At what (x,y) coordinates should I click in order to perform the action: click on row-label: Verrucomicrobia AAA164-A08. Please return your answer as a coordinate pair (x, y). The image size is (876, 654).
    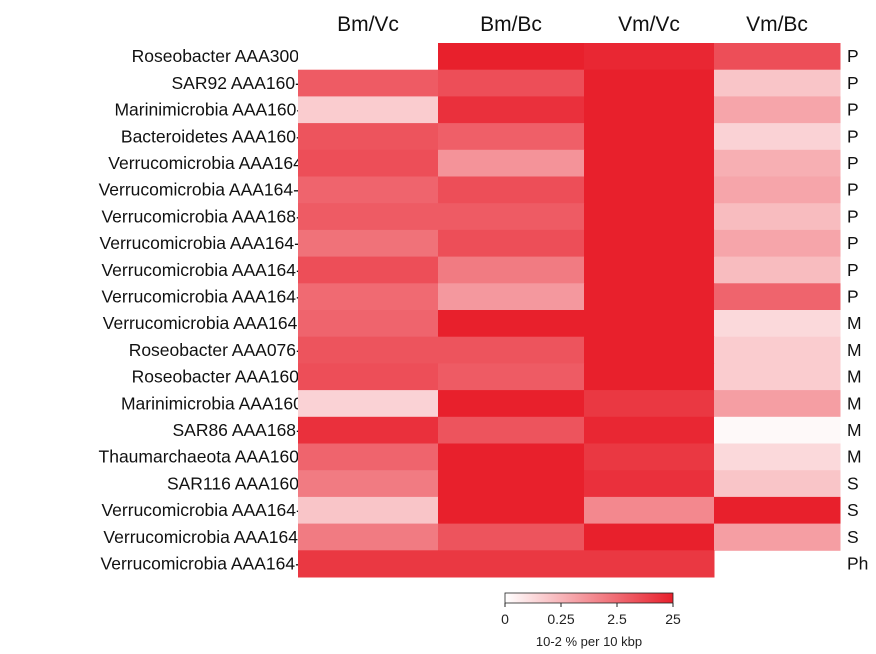
    Looking at the image, I should click on (217, 510).